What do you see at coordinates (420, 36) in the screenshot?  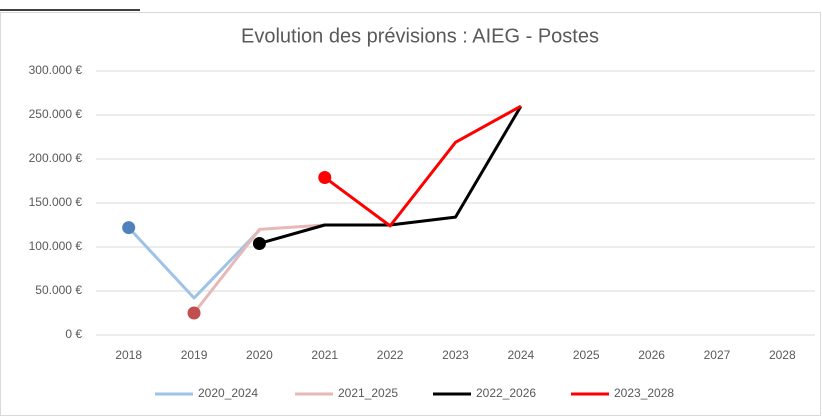 I see `chart-title: Evolution des prévisions : AIEG - Postes` at bounding box center [420, 36].